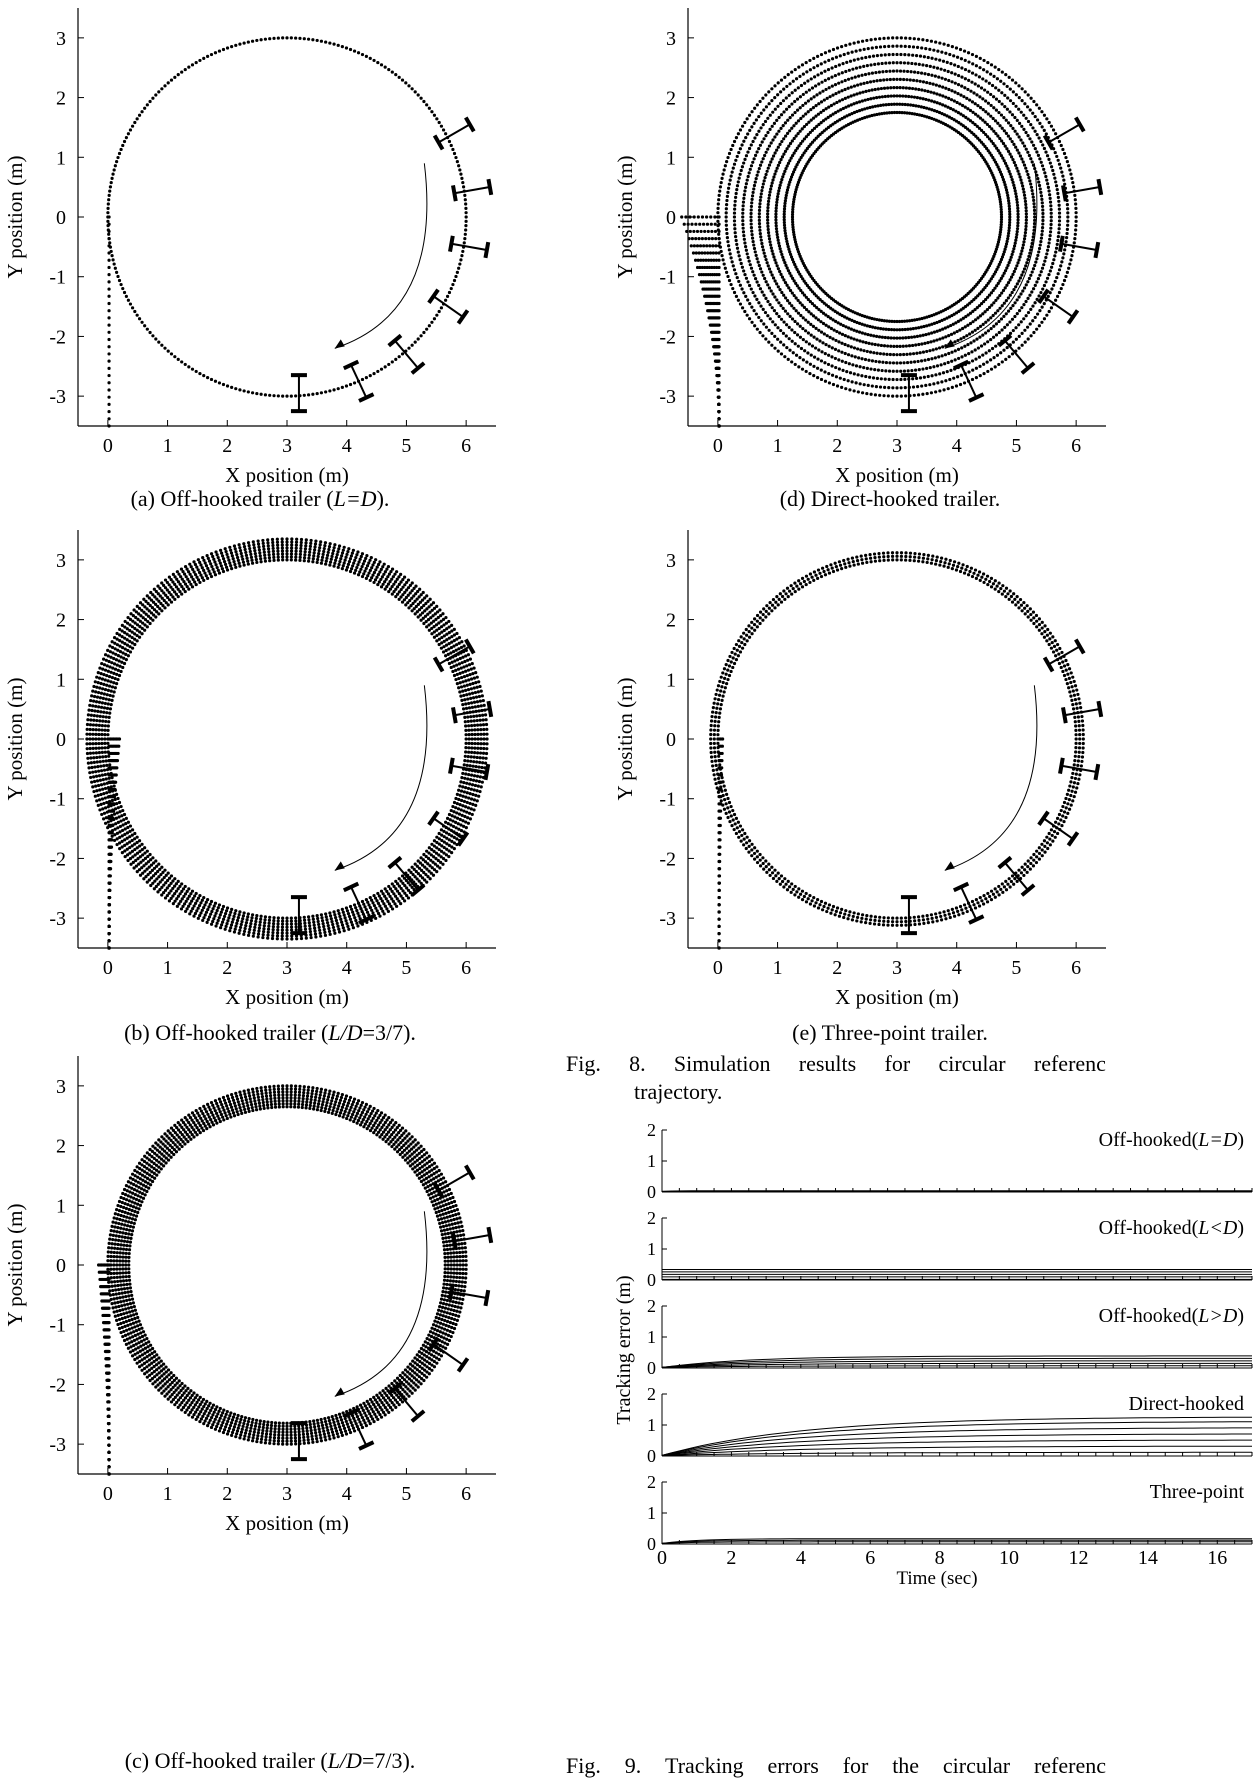 This screenshot has height=1782, width=1260. What do you see at coordinates (270, 1032) in the screenshot?
I see `caption-b: (b) Off-hooked trailer (L/D=3/7).` at bounding box center [270, 1032].